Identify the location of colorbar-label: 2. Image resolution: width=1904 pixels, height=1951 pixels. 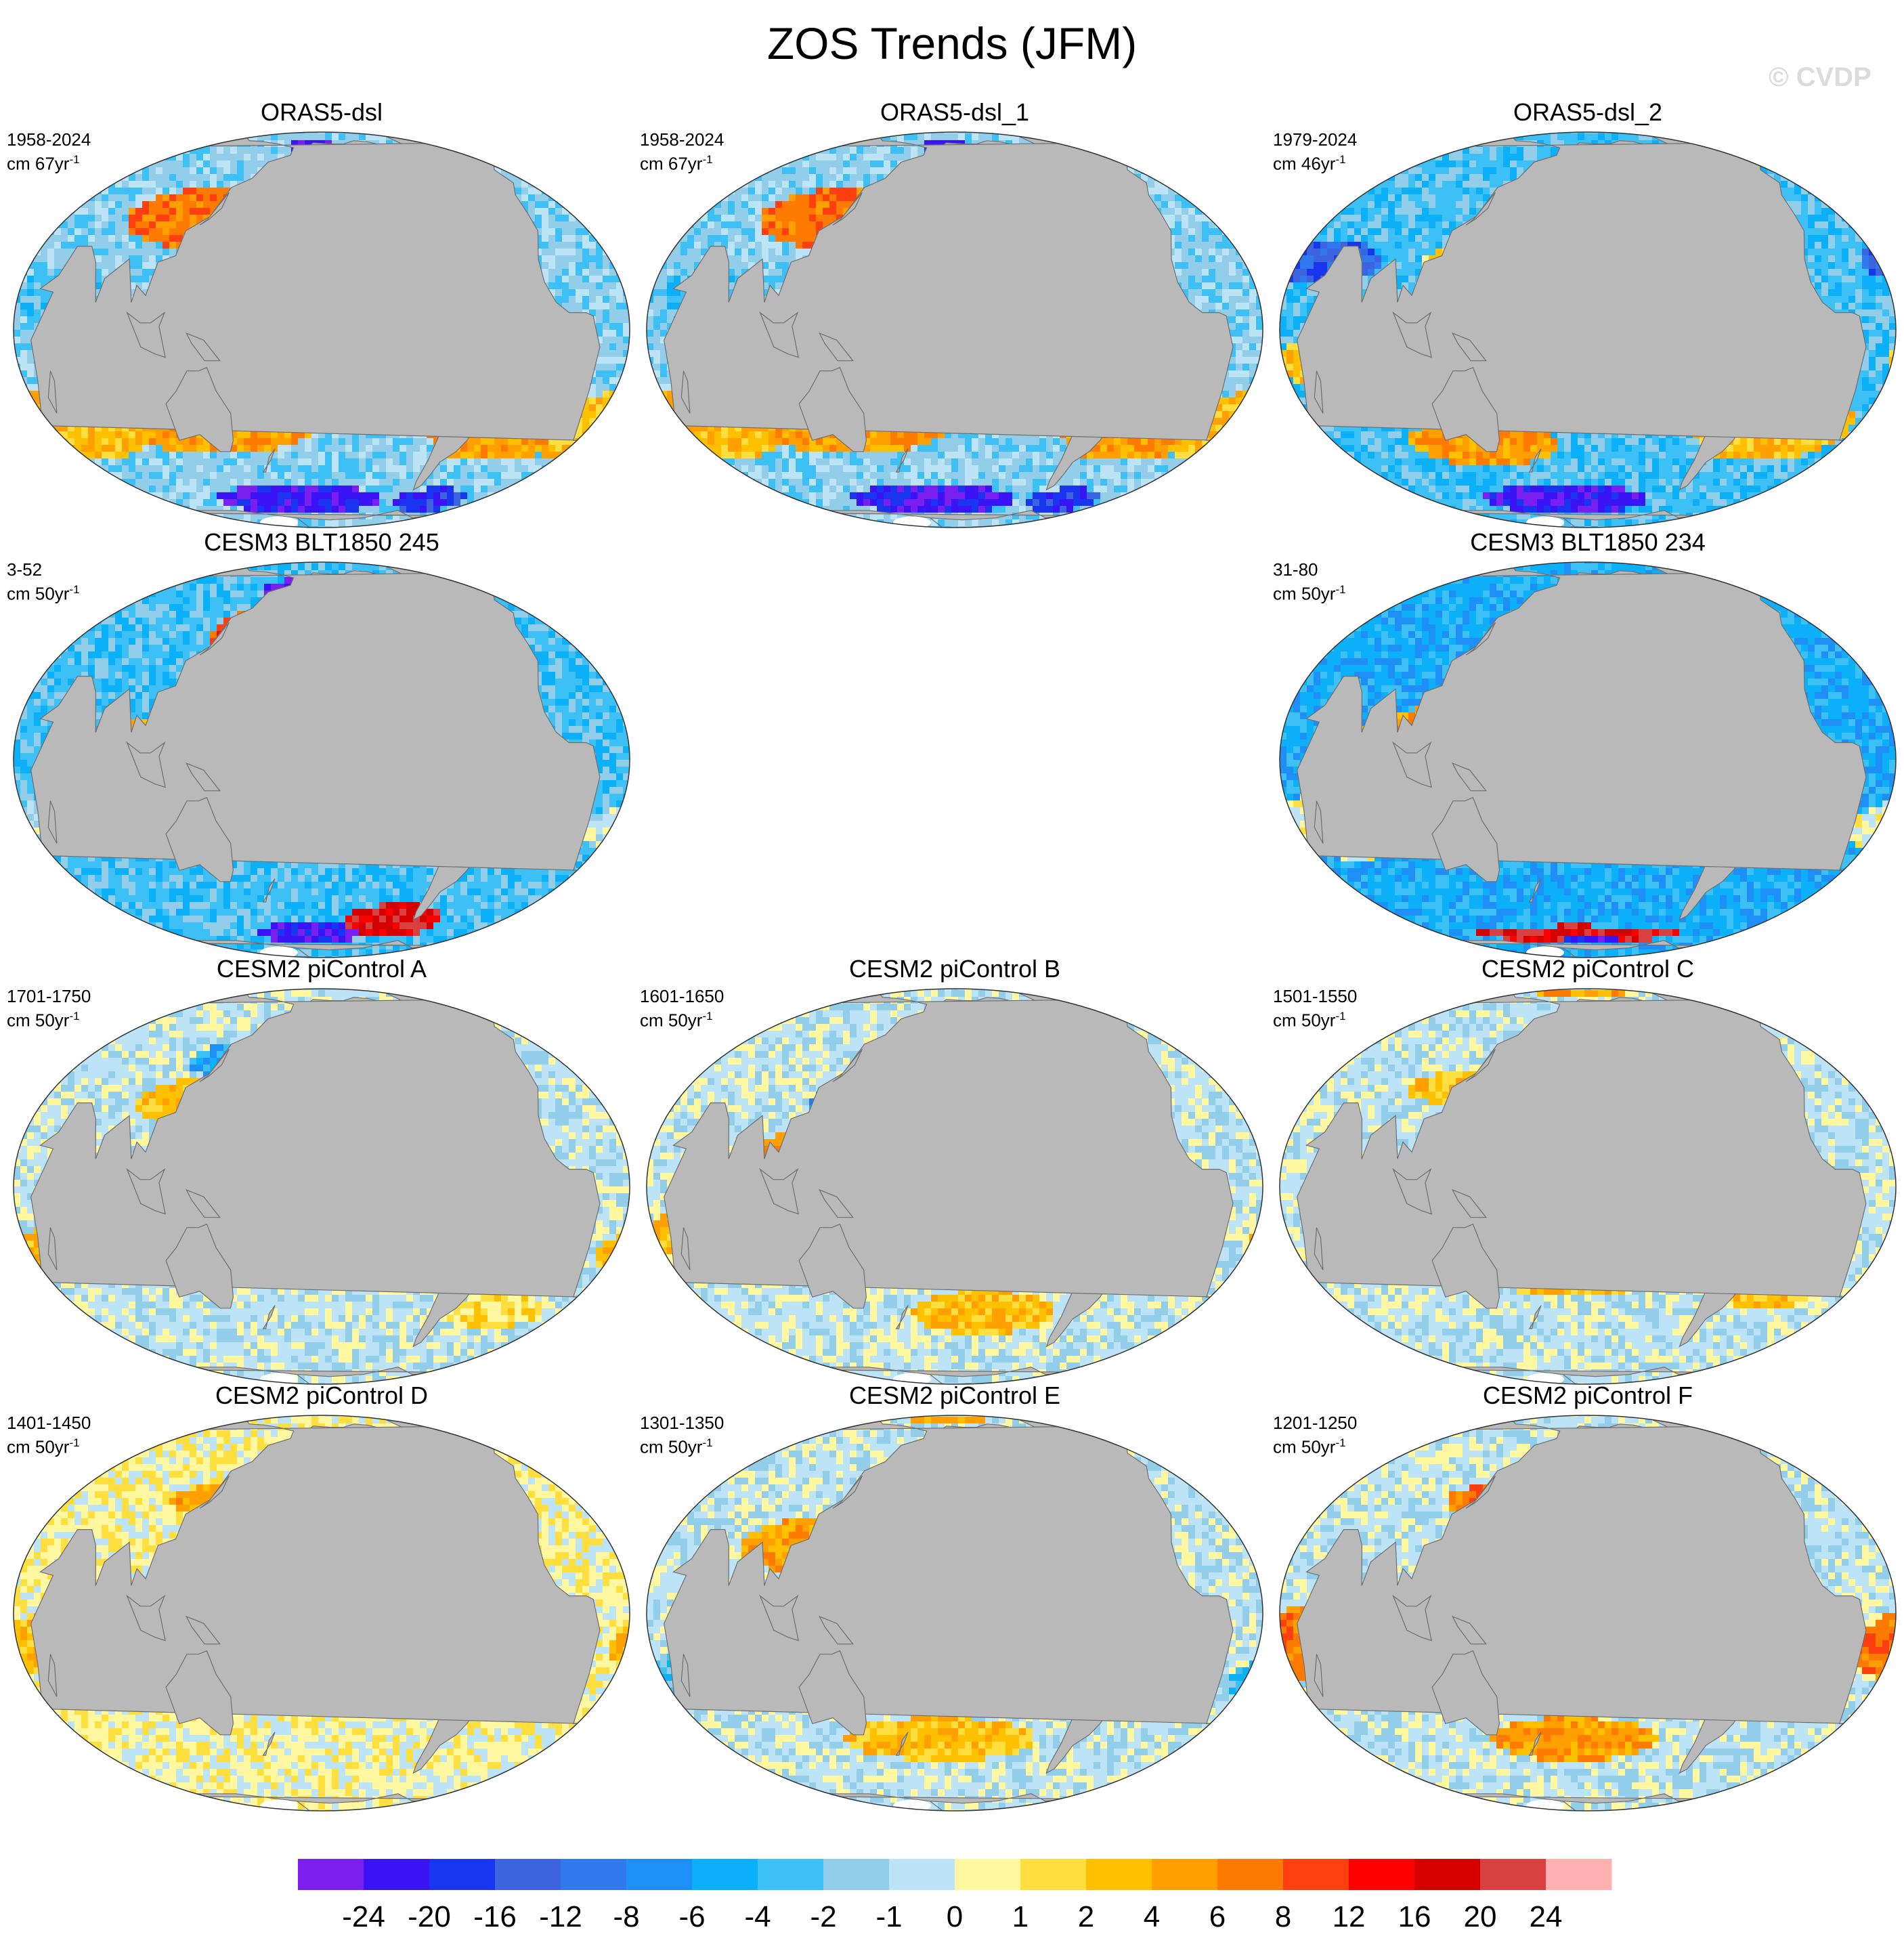
(1086, 1916).